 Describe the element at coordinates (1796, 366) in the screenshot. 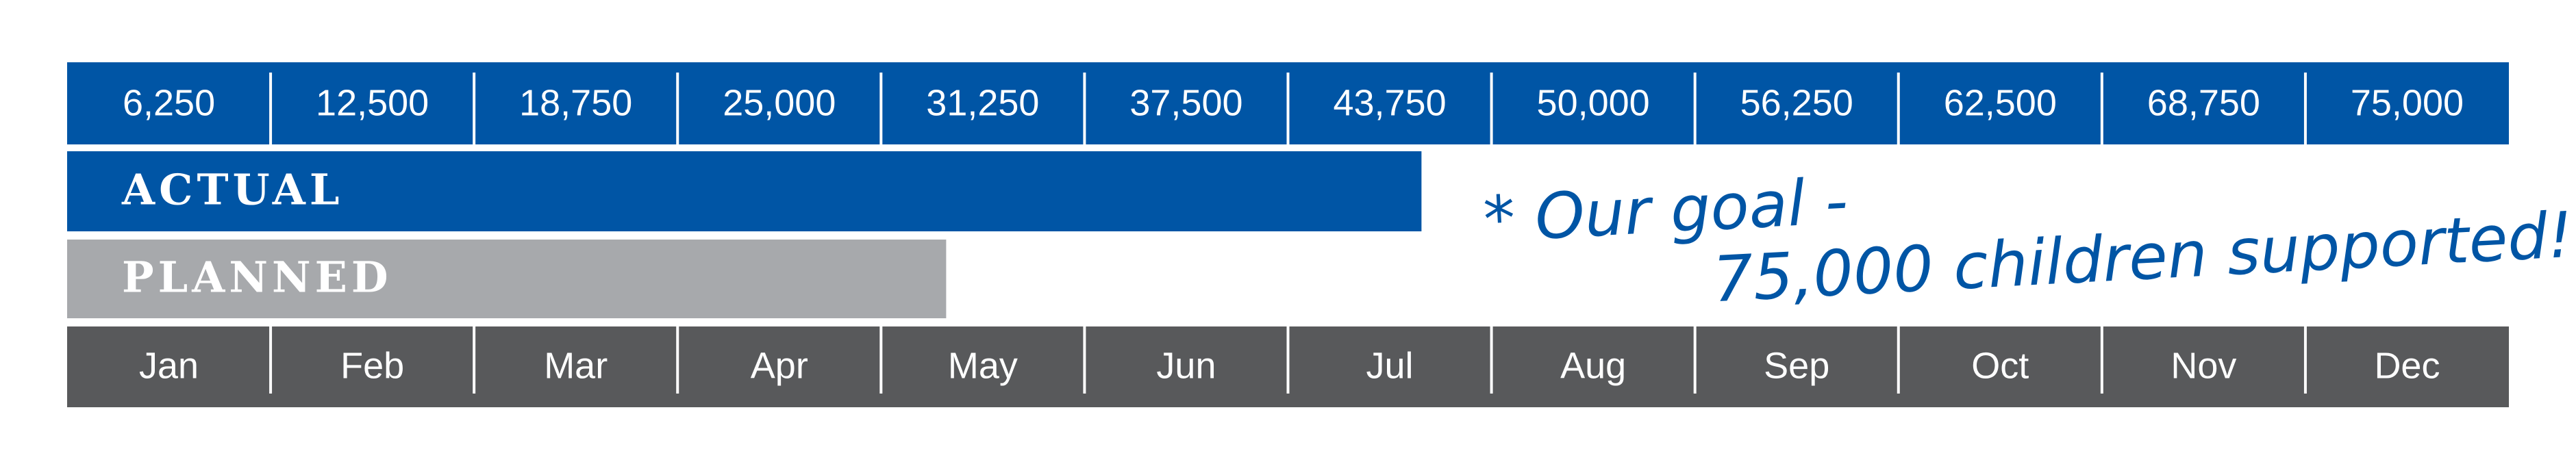

I see `month-label: Sep` at that location.